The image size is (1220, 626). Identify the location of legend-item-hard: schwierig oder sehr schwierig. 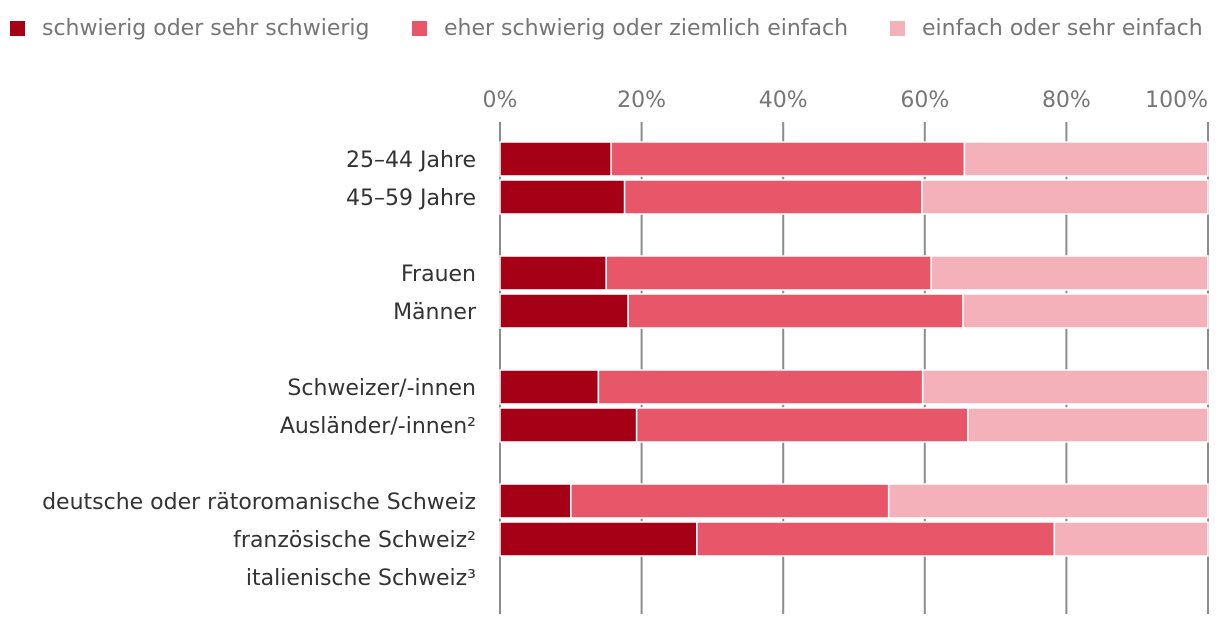
(190, 28).